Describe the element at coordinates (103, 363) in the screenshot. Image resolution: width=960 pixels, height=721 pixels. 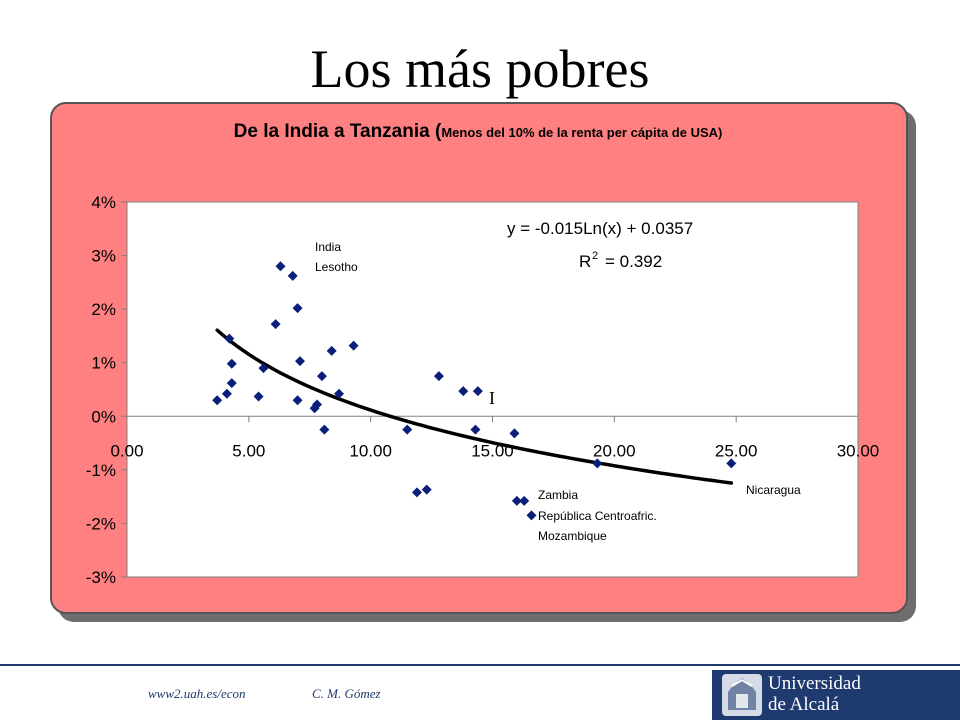
I see `y-tick-label: 1%` at that location.